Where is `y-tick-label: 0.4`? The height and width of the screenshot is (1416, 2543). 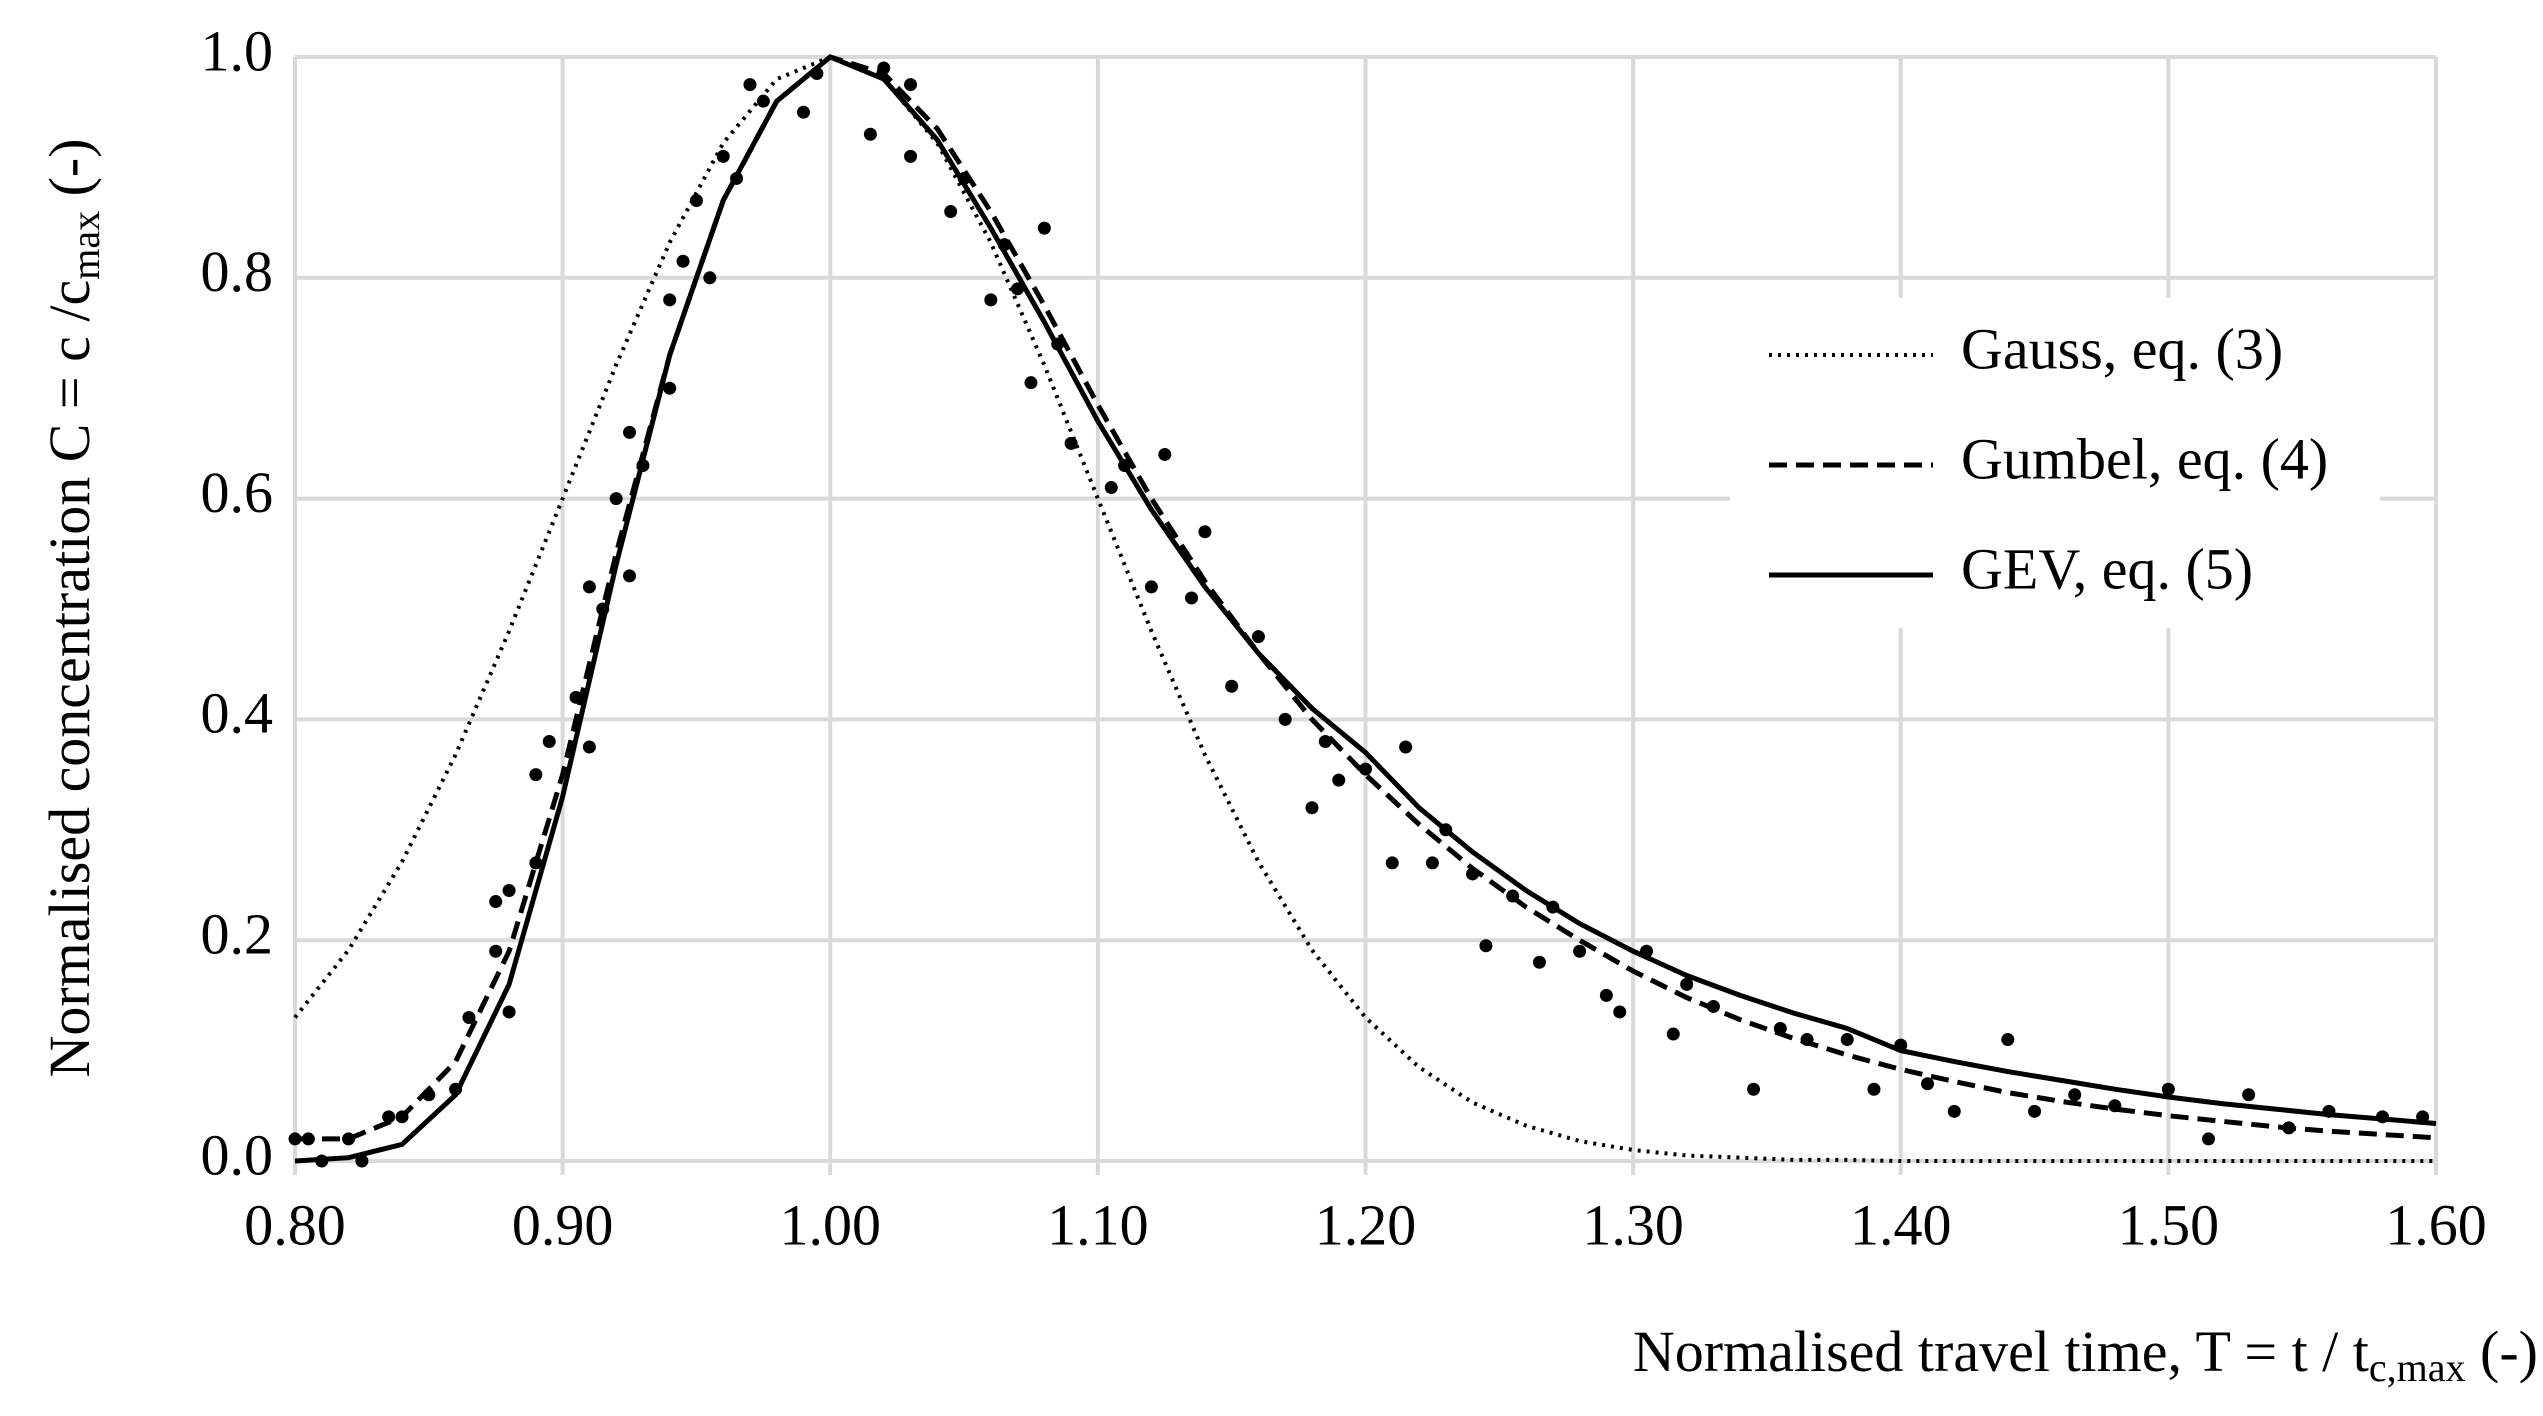 y-tick-label: 0.4 is located at coordinates (237, 713).